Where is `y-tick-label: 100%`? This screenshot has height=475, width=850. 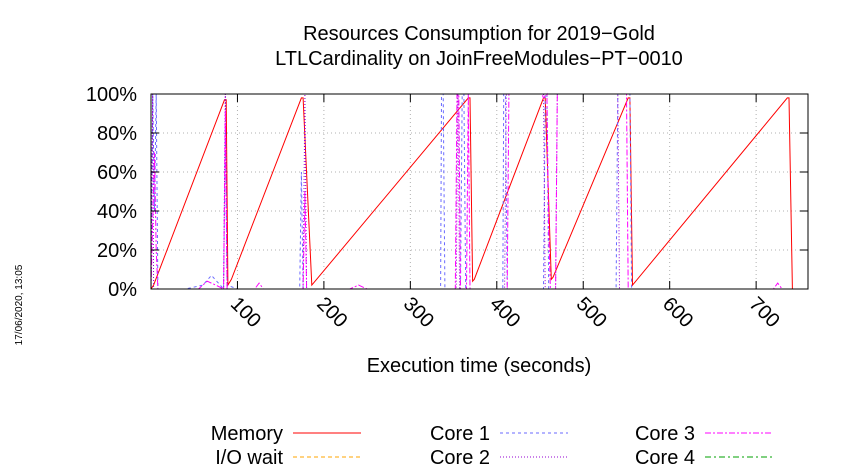 y-tick-label: 100% is located at coordinates (111, 95).